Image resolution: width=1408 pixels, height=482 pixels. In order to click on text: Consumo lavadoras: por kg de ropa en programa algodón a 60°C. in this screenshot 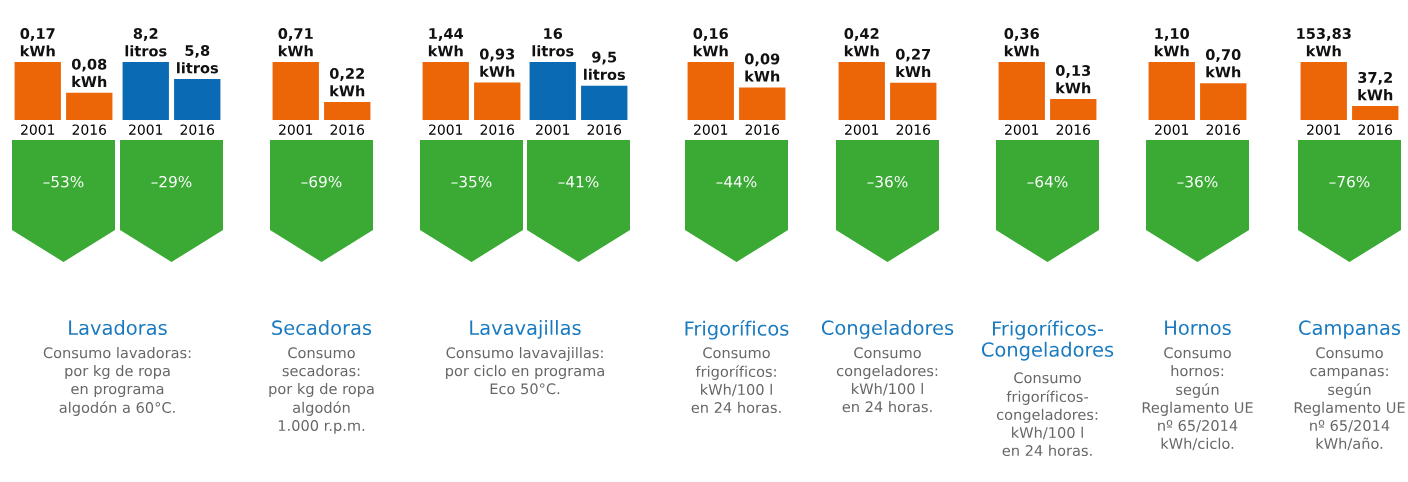, I will do `click(117, 381)`.